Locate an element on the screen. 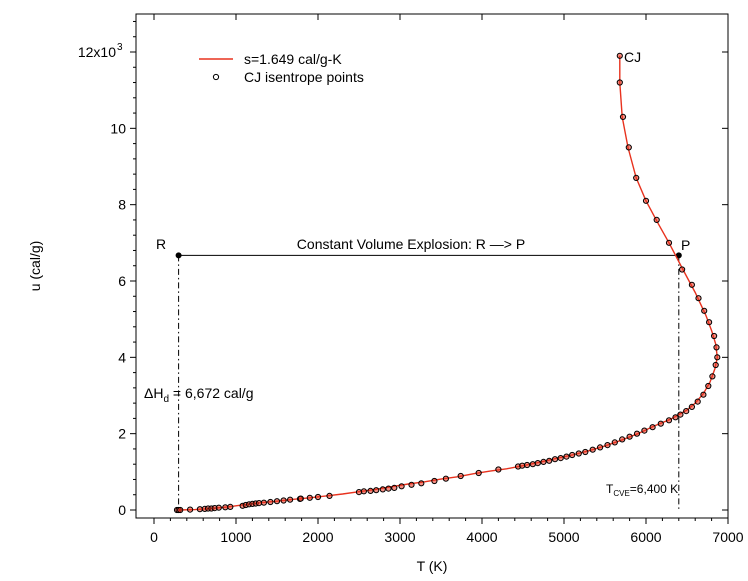  legend-label-isentrope: s=1.649 cal/g-K is located at coordinates (293, 59).